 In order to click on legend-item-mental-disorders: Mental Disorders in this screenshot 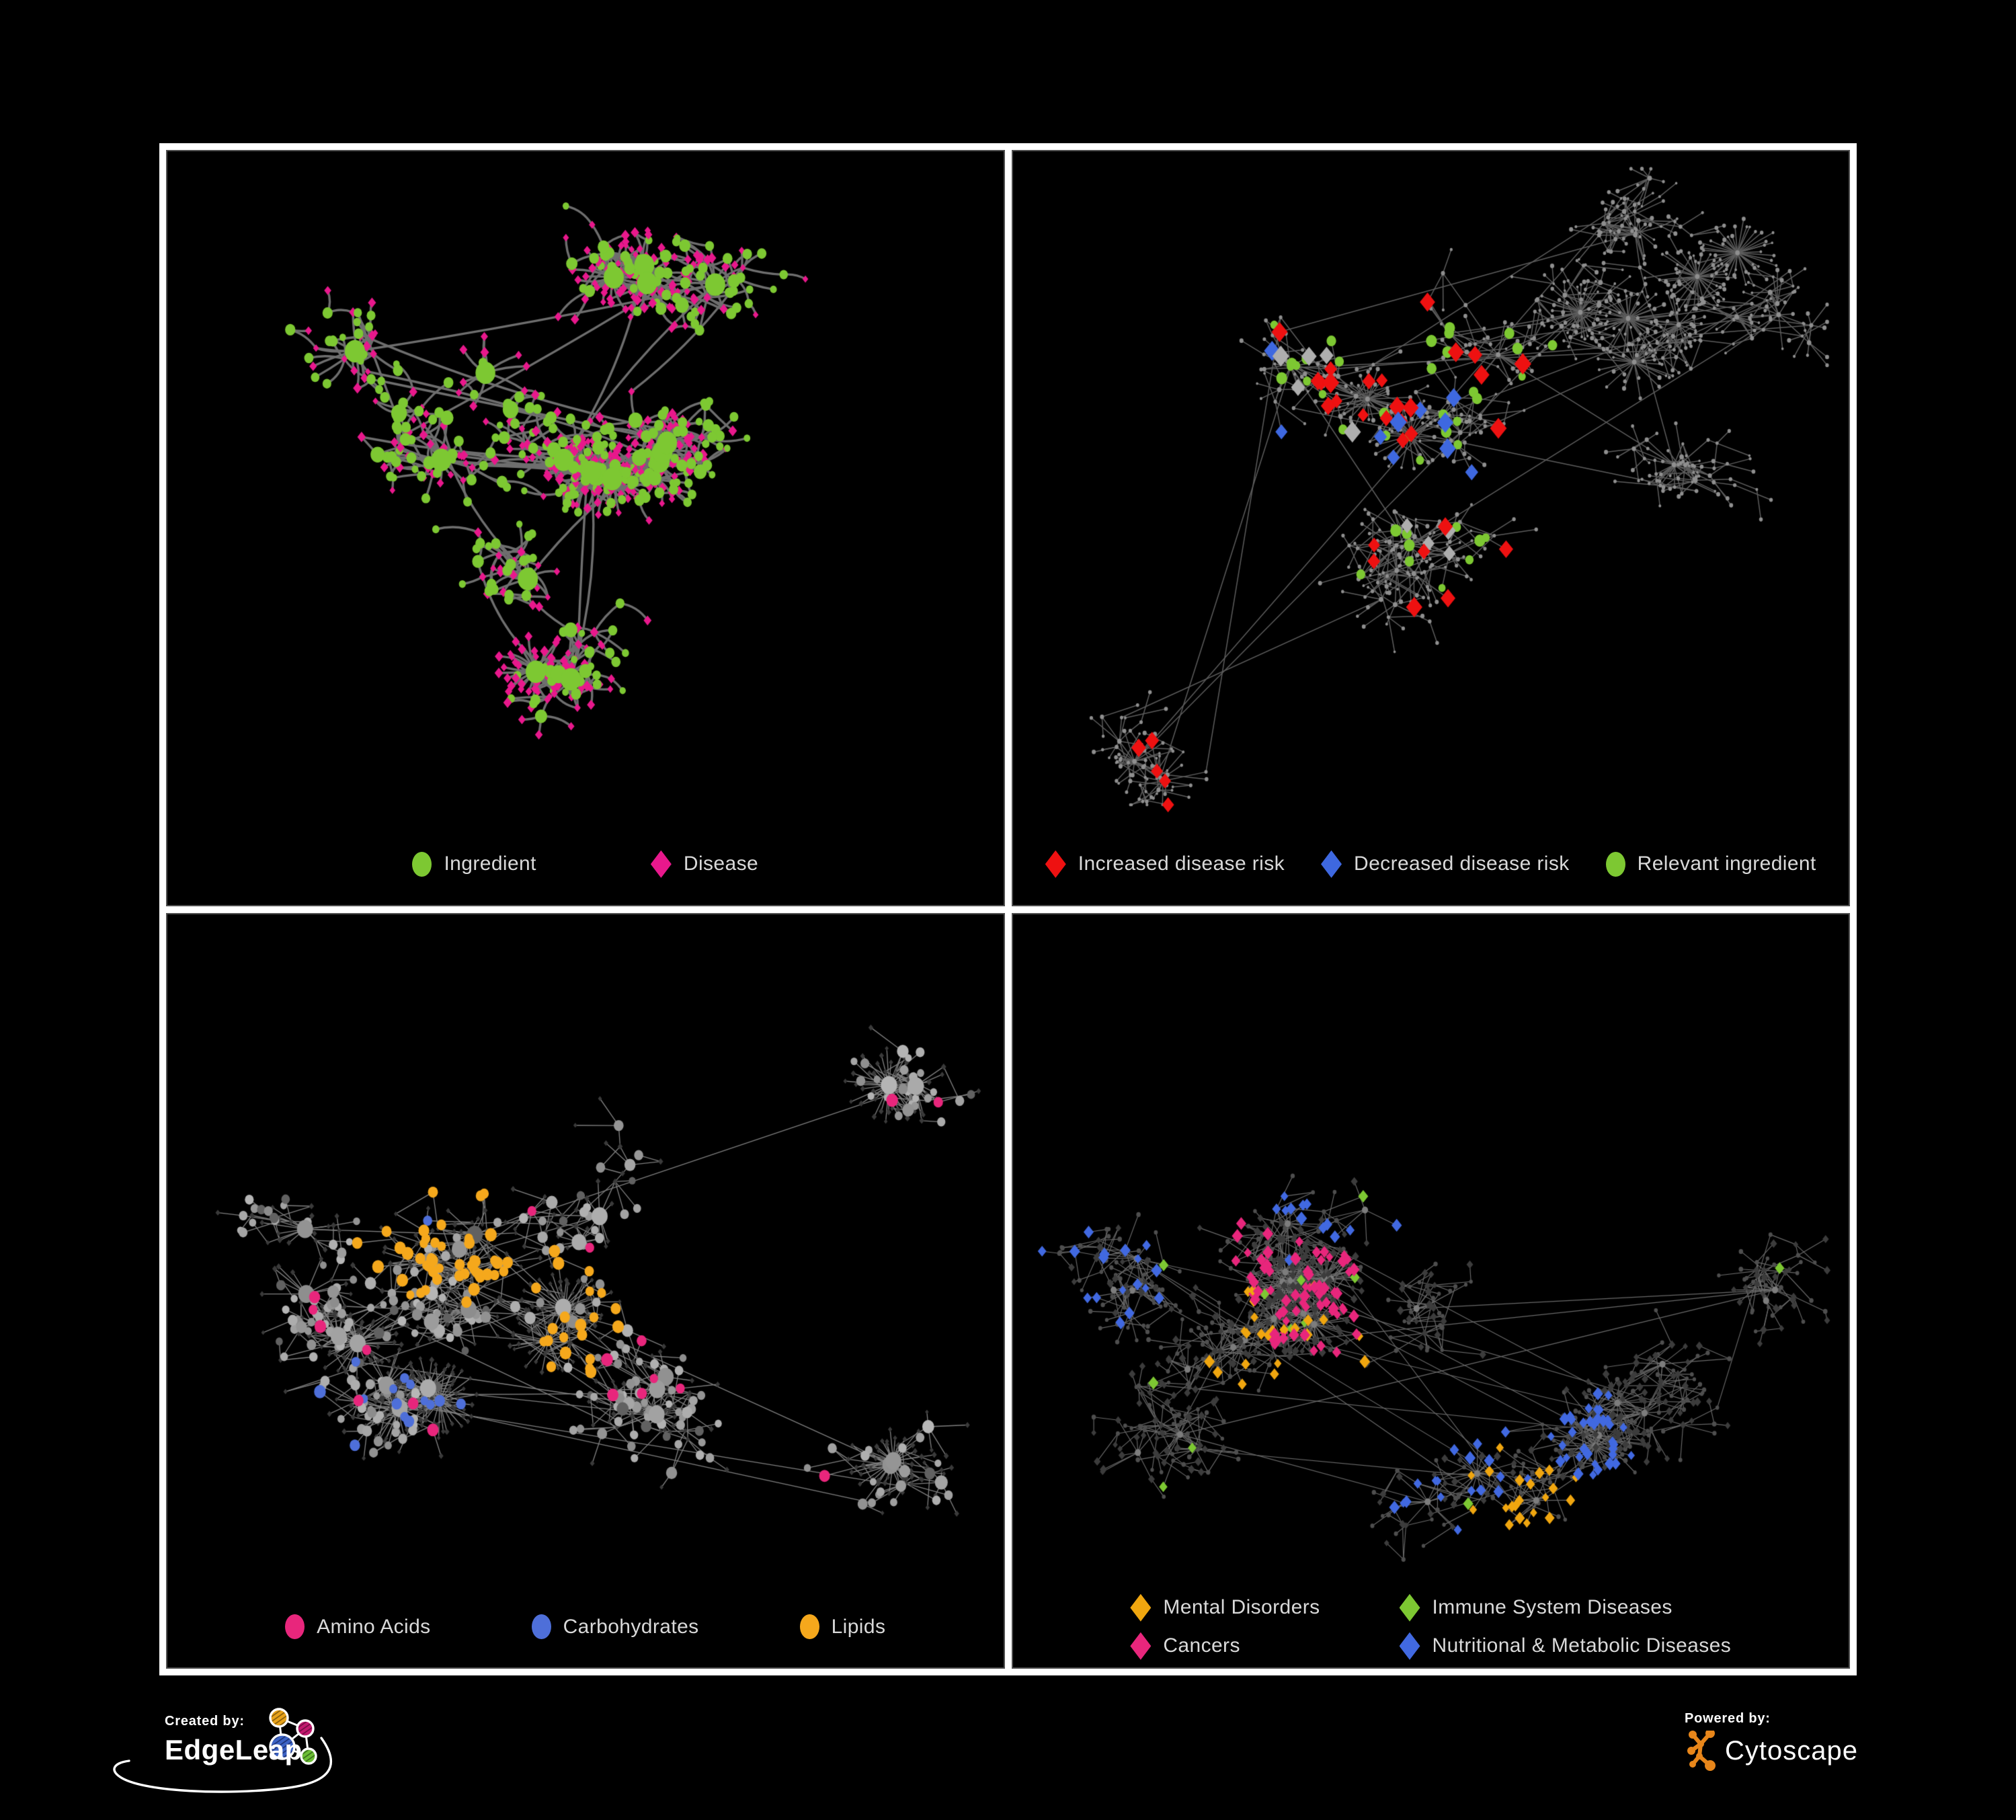, I will do `click(1225, 1607)`.